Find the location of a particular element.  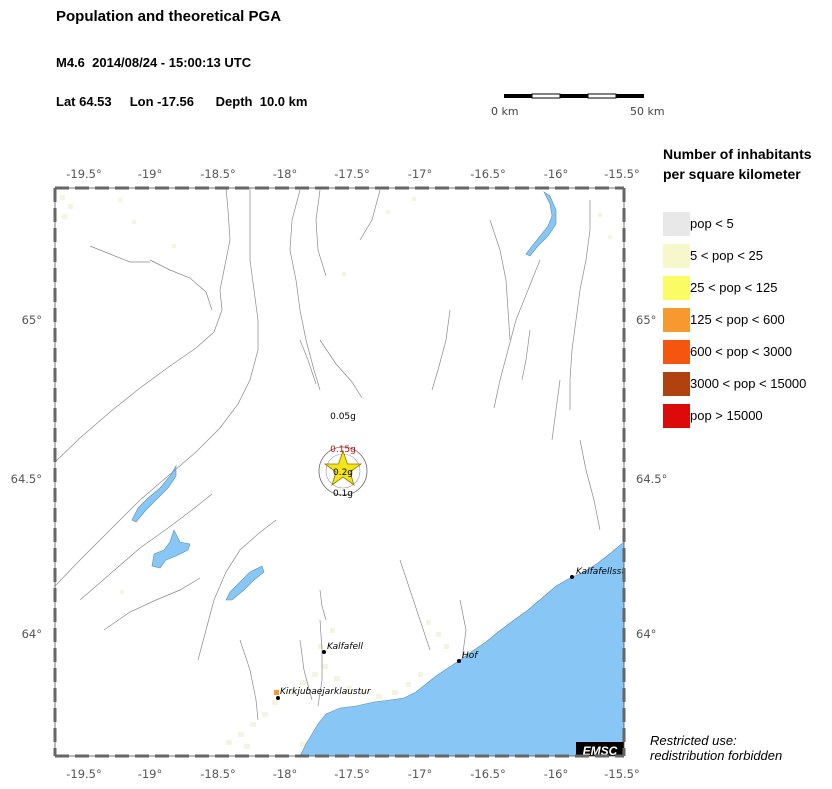

legend-item: 3000 < pop < 15000 is located at coordinates (747, 384).